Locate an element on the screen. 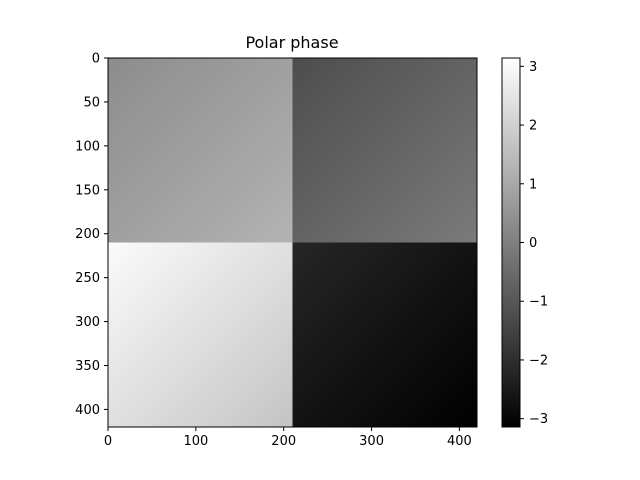  quadrant-top-right is located at coordinates (384, 150).